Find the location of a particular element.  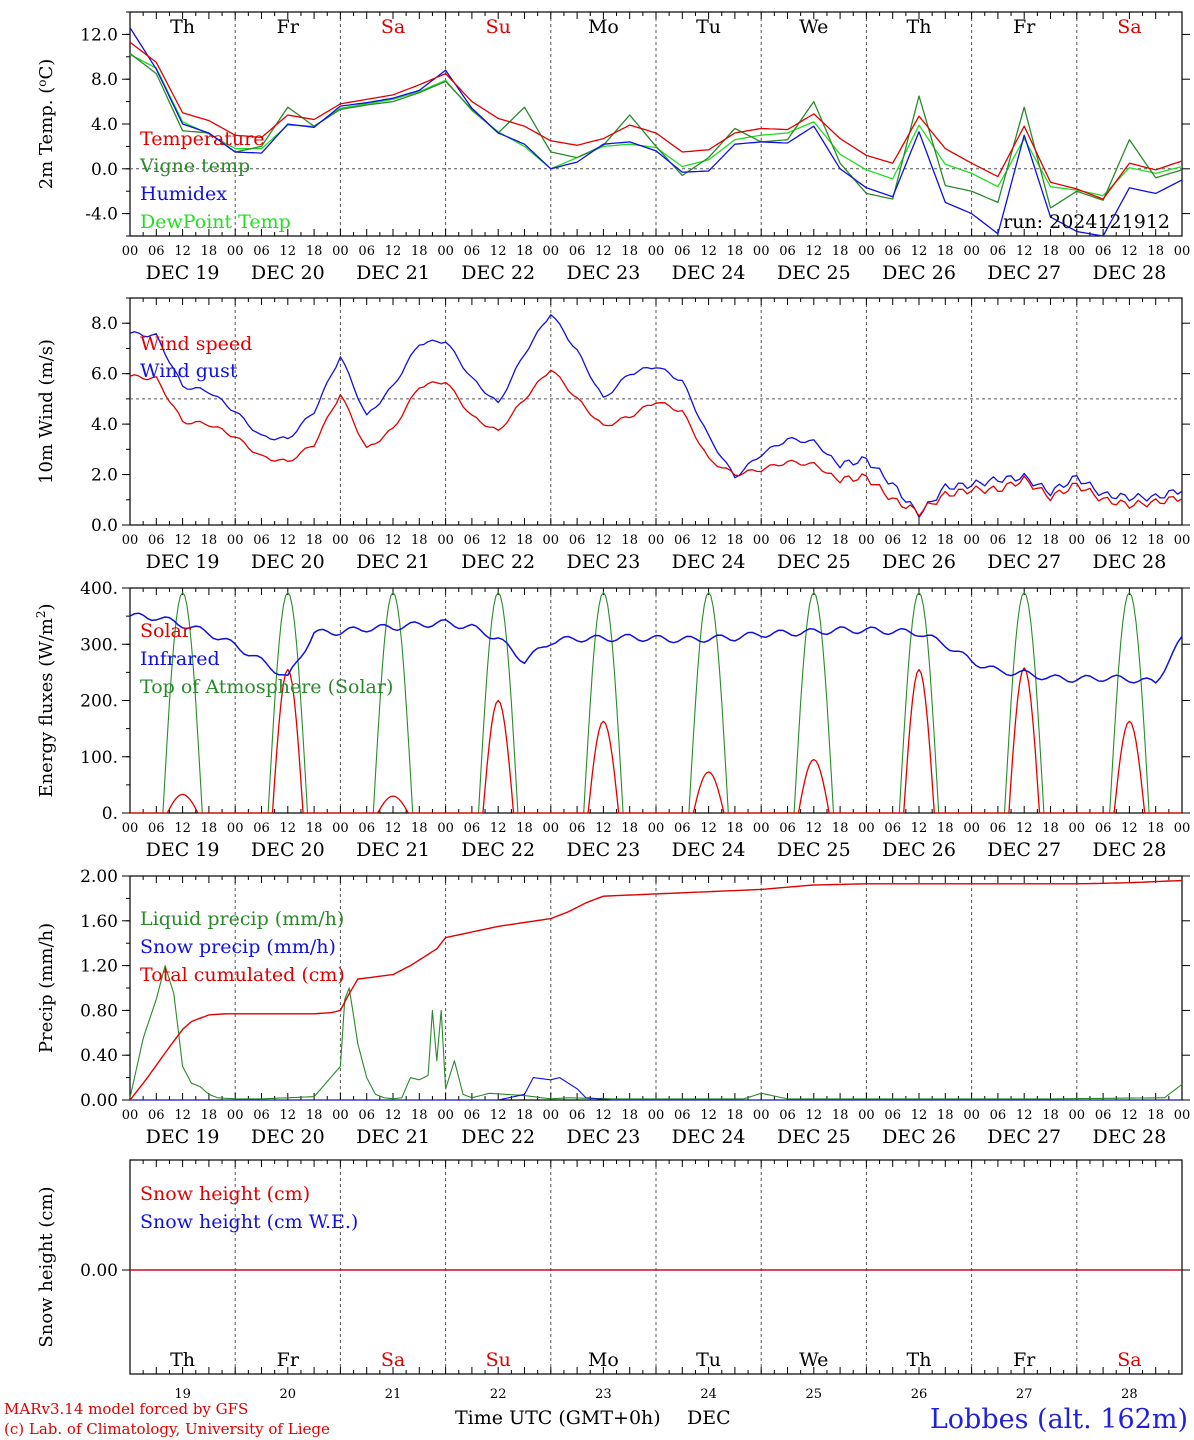

y-tick-label: 4.0 is located at coordinates (104, 425).